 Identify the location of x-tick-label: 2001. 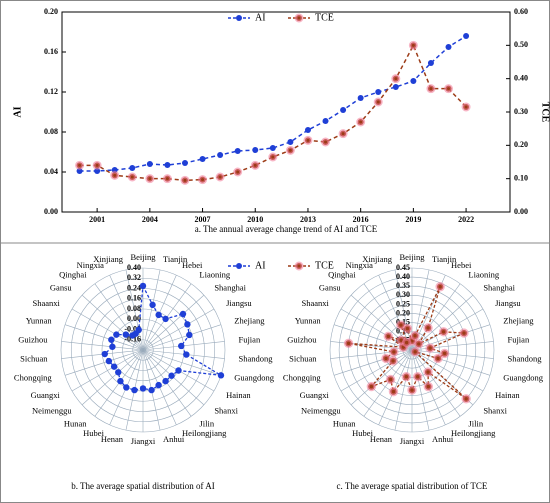
(97, 219).